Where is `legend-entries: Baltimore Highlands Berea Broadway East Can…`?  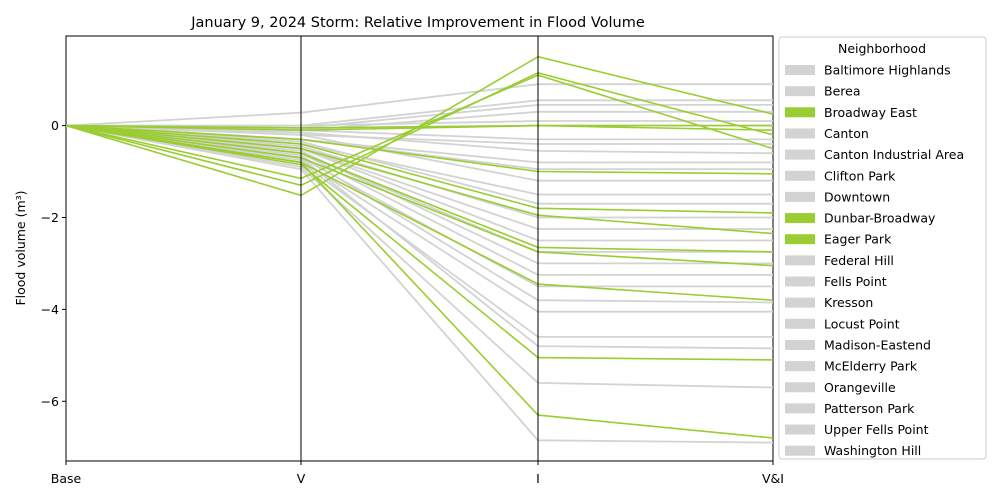
legend-entries: Baltimore Highlands Berea Broadway East Can… is located at coordinates (874, 260).